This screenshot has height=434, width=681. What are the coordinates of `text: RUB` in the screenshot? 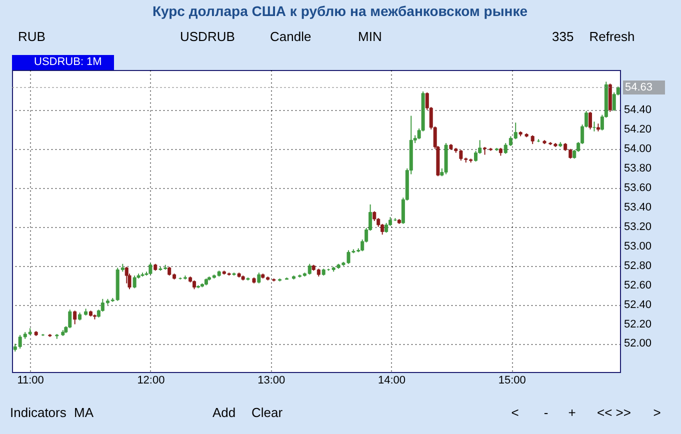 It's located at (32, 36).